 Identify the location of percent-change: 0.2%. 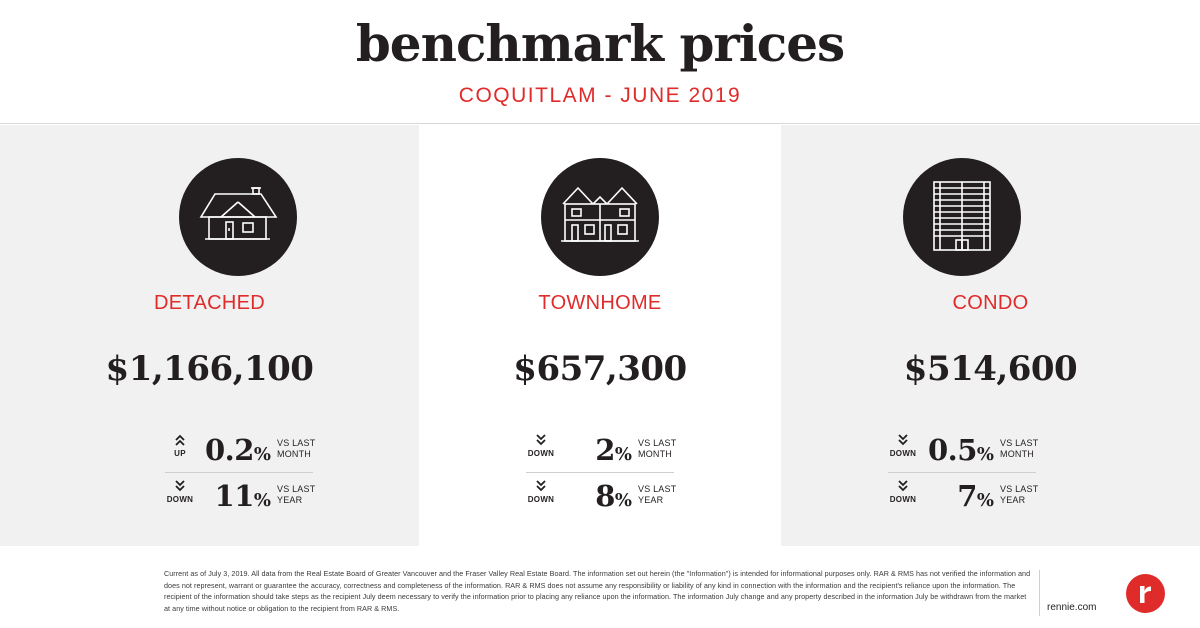
(237, 450).